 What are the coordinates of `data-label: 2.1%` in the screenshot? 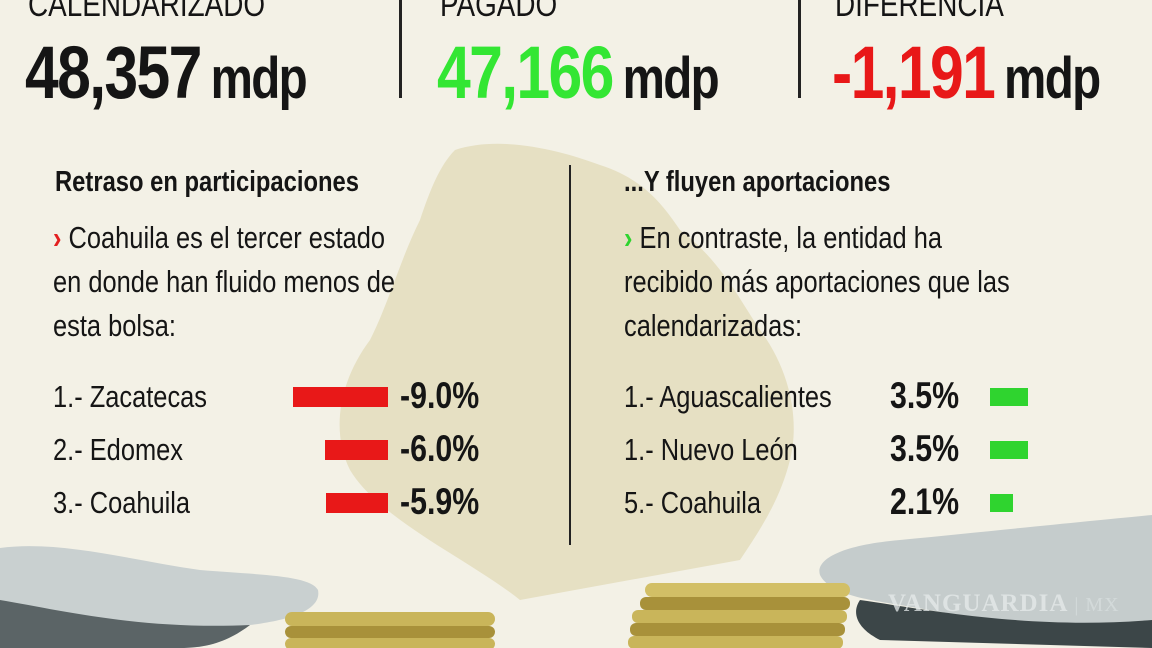 It's located at (925, 501).